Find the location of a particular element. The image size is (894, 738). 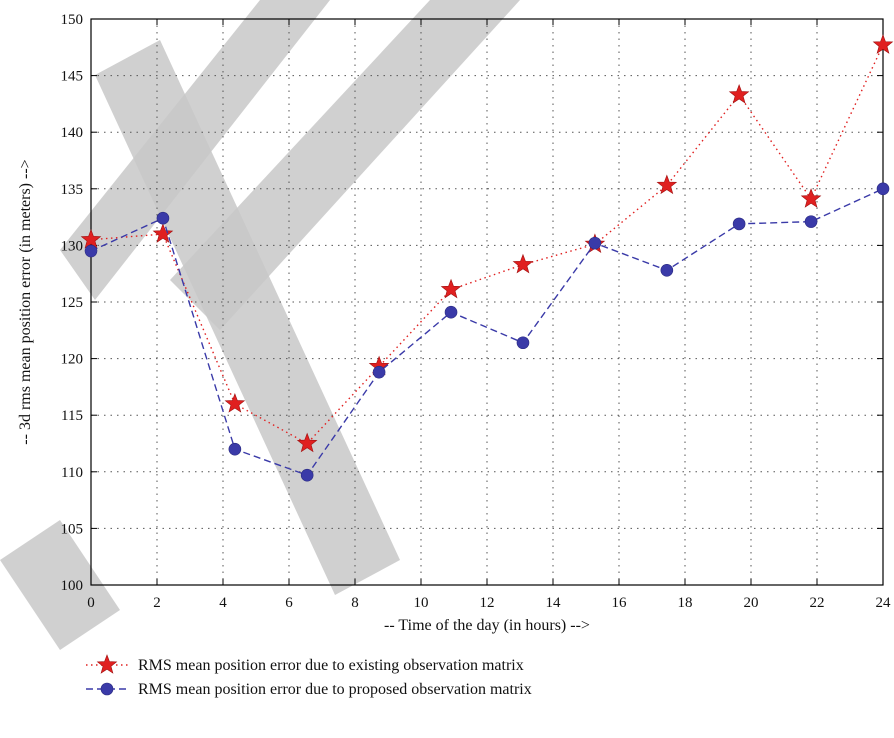

x-tick-label: 6 is located at coordinates (289, 603).